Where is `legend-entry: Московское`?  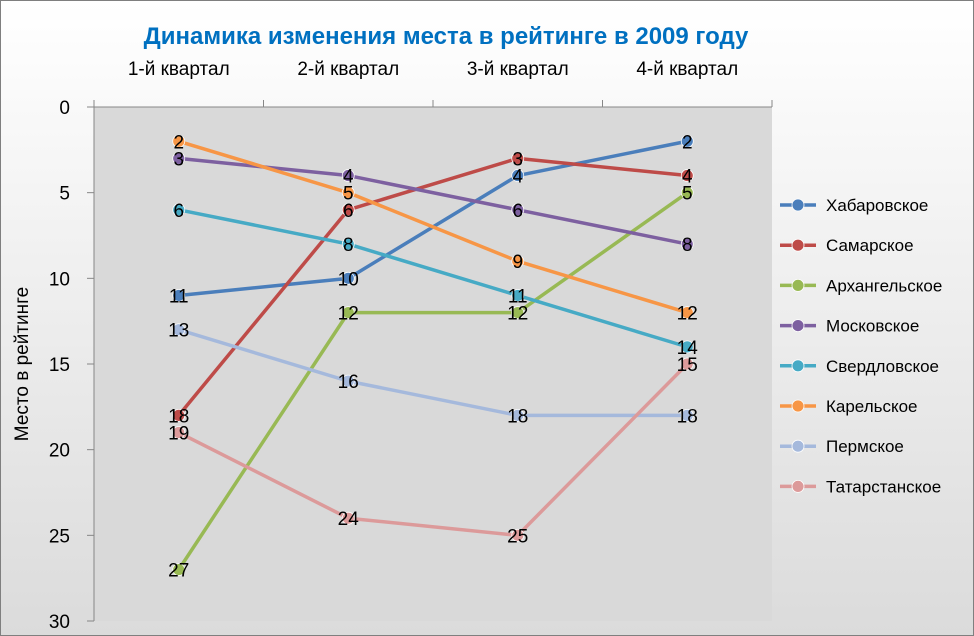 legend-entry: Московское is located at coordinates (872, 326).